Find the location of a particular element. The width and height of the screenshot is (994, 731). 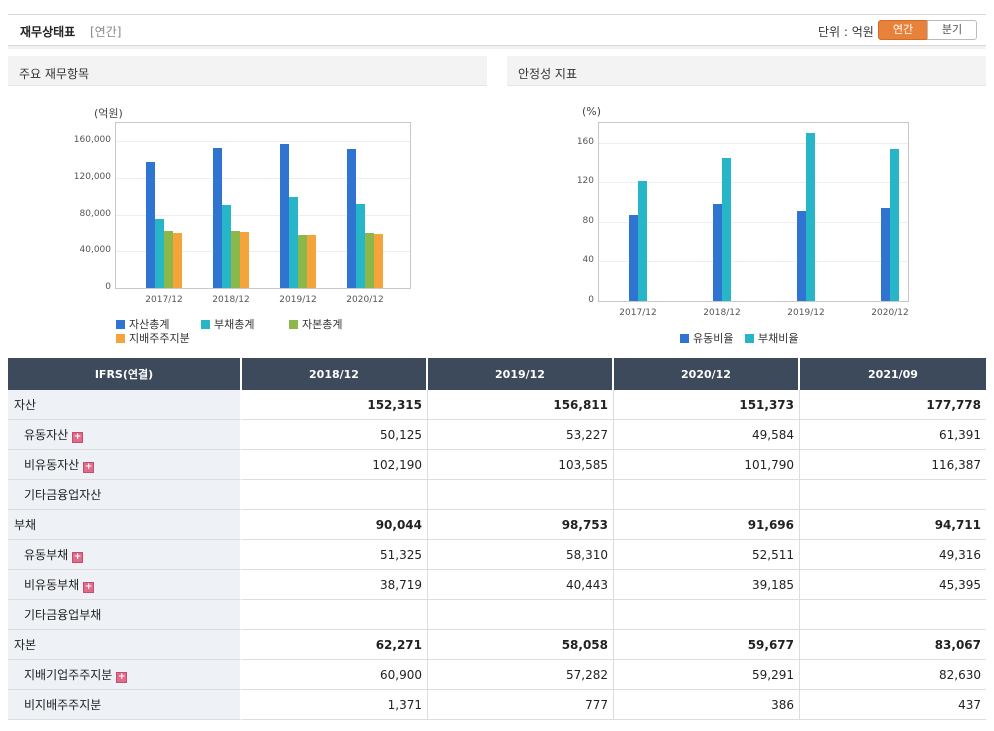

y-tick-label: 40 is located at coordinates (588, 260).